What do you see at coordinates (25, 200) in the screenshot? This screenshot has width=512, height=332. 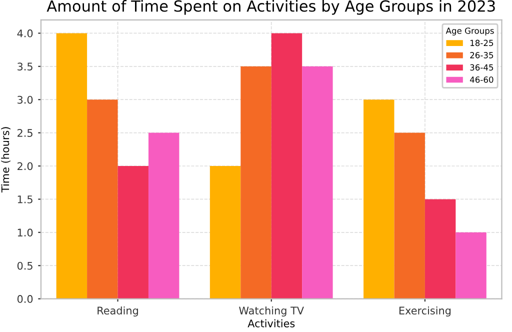 I see `y-tick-label: 1.5` at bounding box center [25, 200].